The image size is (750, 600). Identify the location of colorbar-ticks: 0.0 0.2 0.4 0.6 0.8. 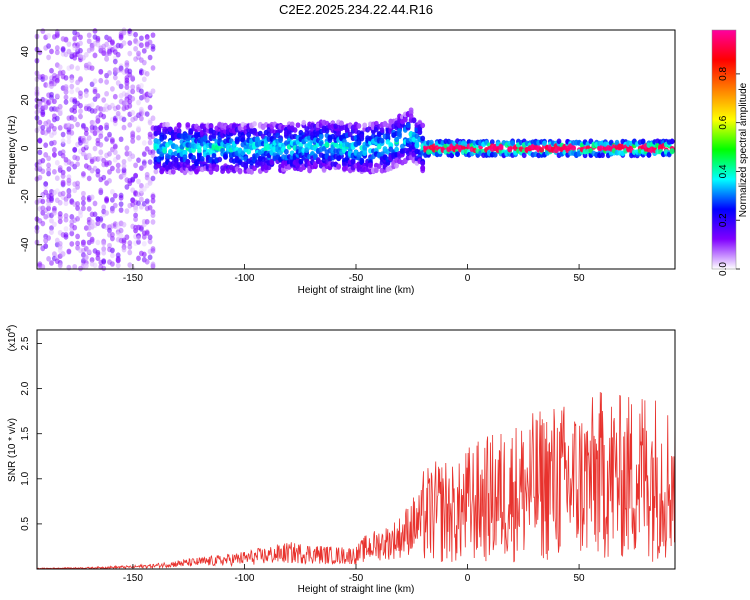
(729, 171).